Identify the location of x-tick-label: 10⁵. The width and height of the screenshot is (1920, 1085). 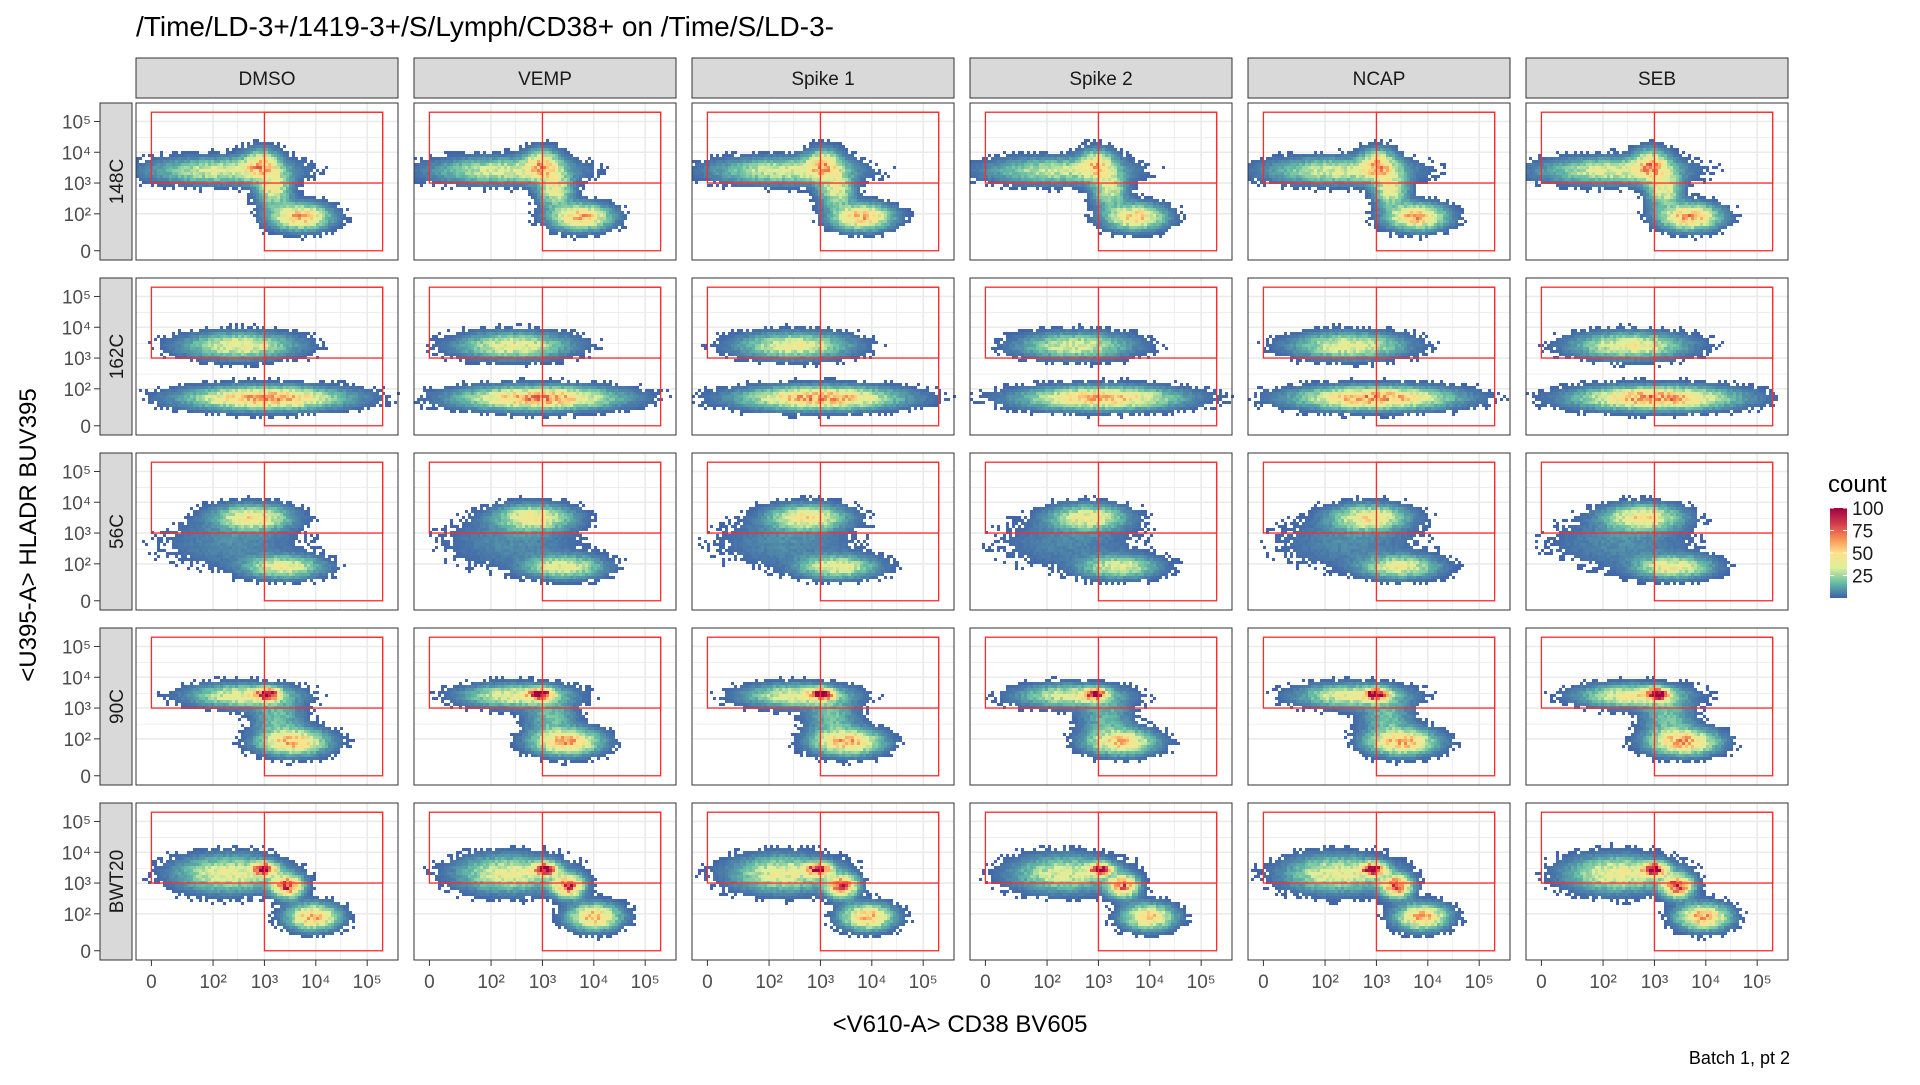
(1201, 982).